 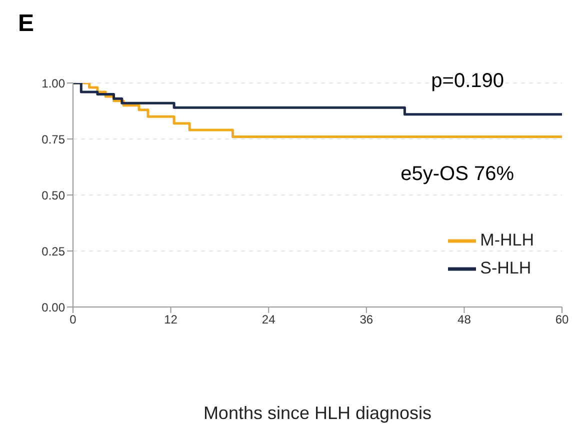 I want to click on legend-label: S-HLH, so click(x=506, y=268).